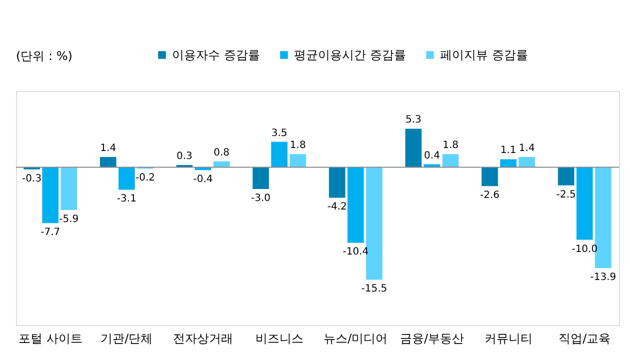 Image resolution: width=630 pixels, height=352 pixels. I want to click on data-label: -3.0, so click(261, 198).